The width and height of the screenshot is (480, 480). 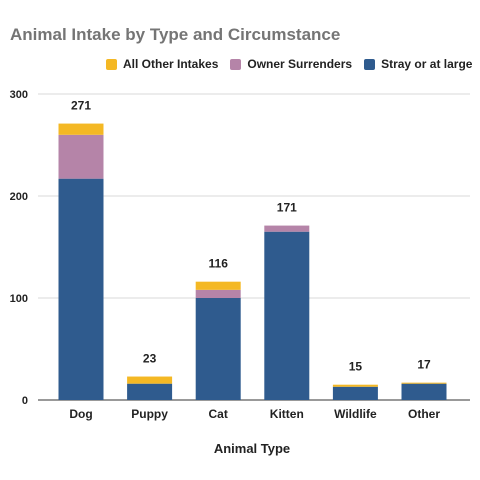 I want to click on data-label: 271, so click(x=81, y=106).